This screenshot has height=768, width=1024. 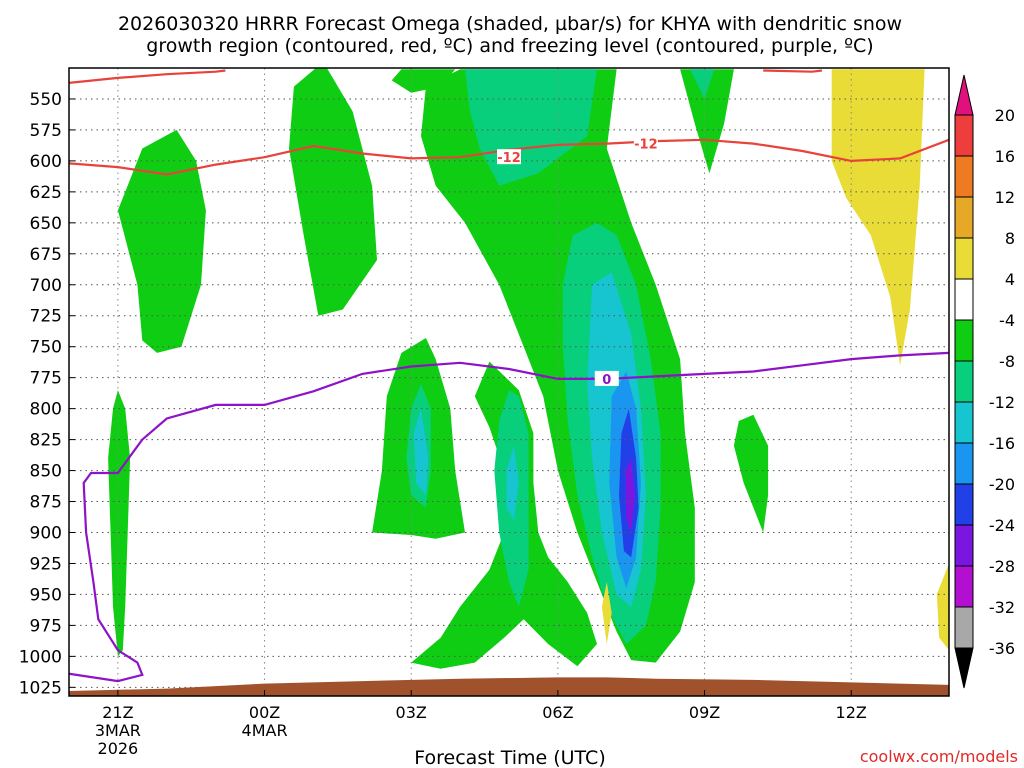 I want to click on x-tick-label: 09Z, so click(x=704, y=712).